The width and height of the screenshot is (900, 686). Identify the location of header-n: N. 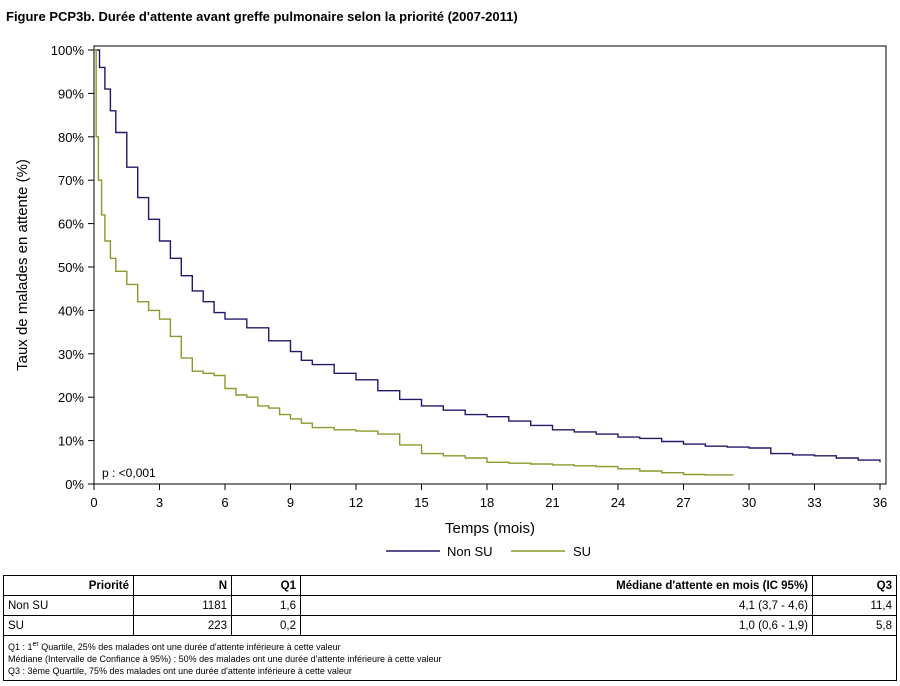
(182, 585).